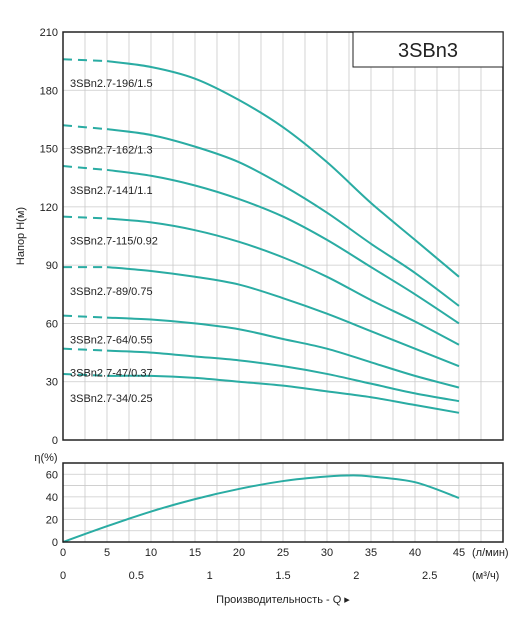 The image size is (529, 623). I want to click on efficiency-y-tick-label: 60, so click(52, 475).